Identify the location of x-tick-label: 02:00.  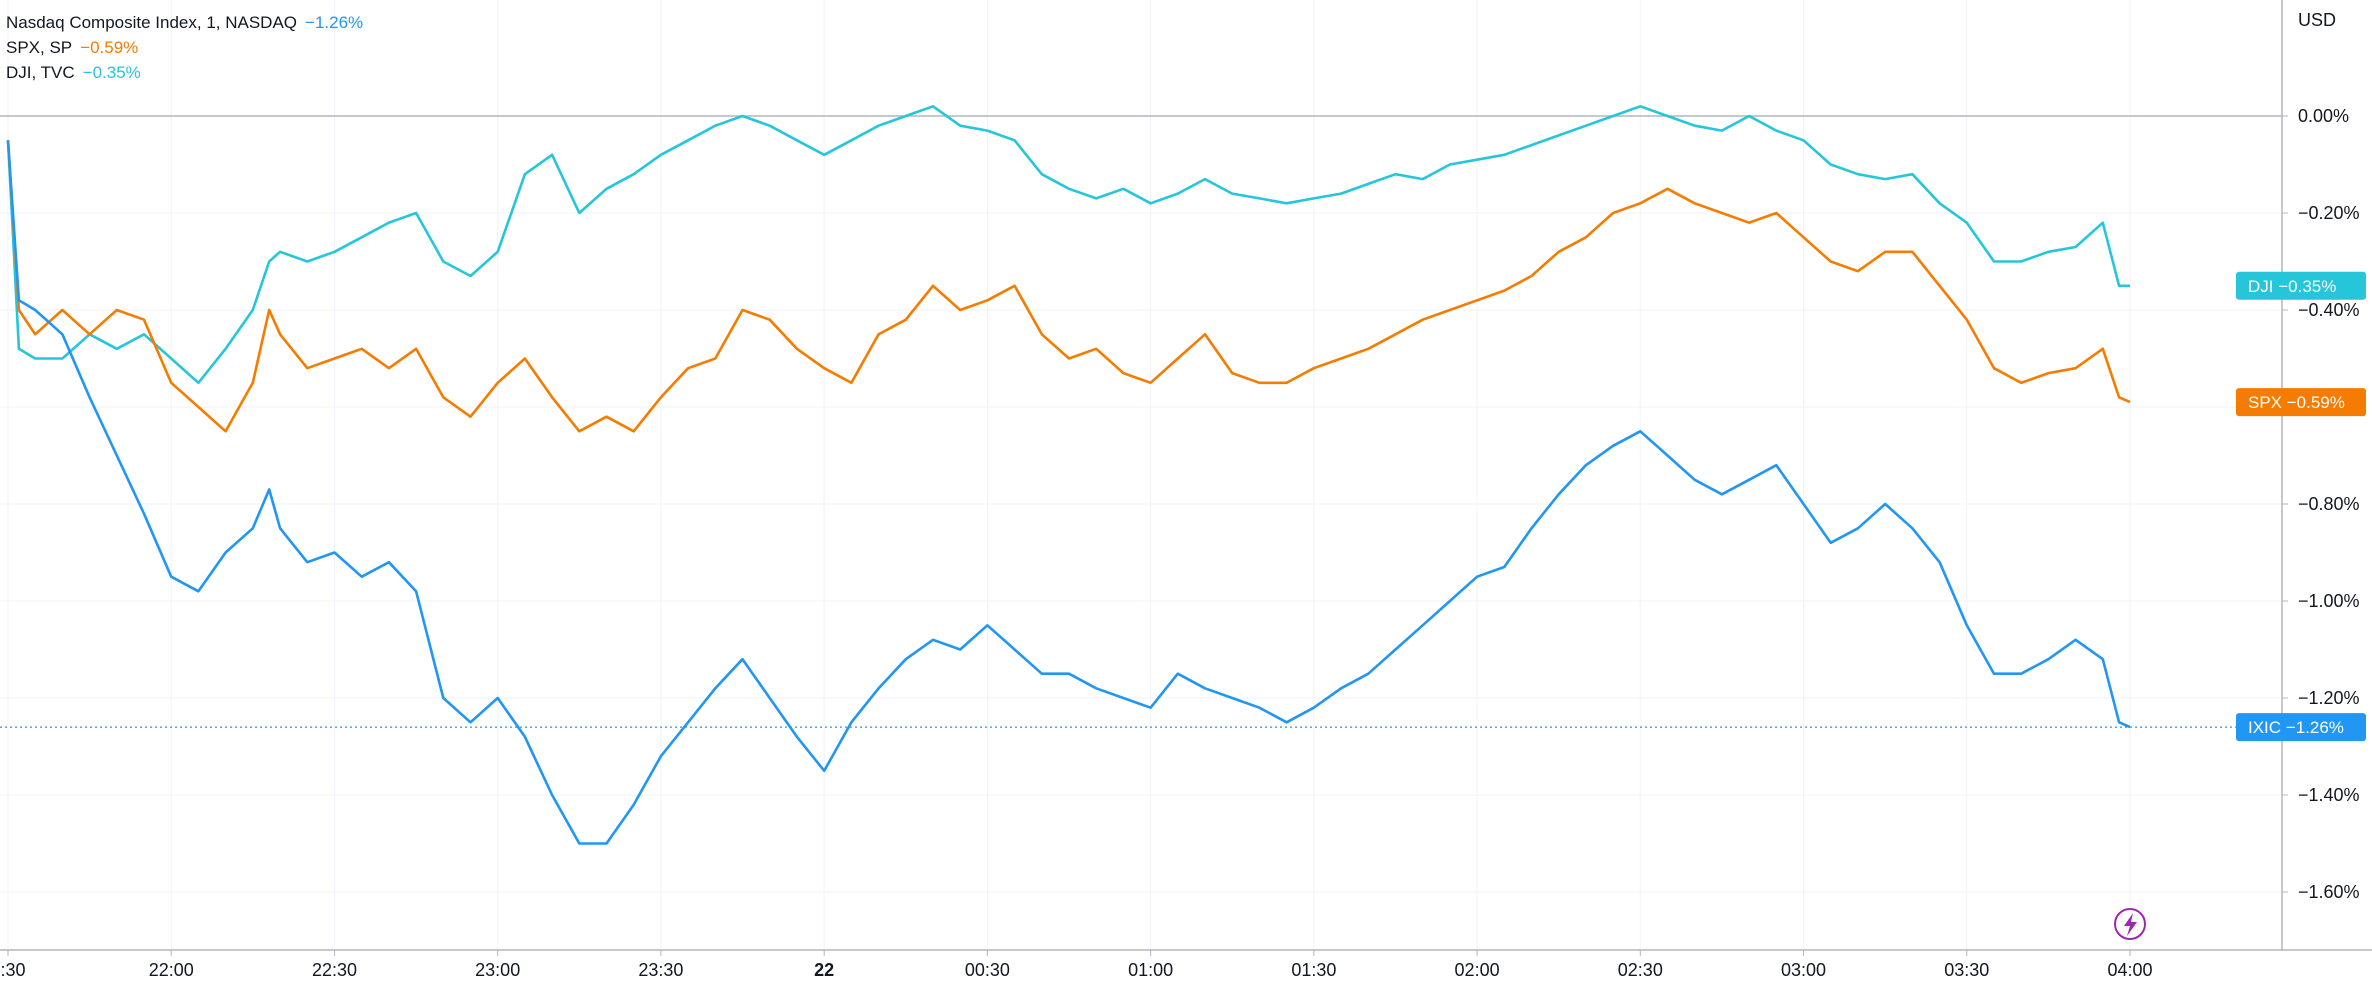
(1477, 970).